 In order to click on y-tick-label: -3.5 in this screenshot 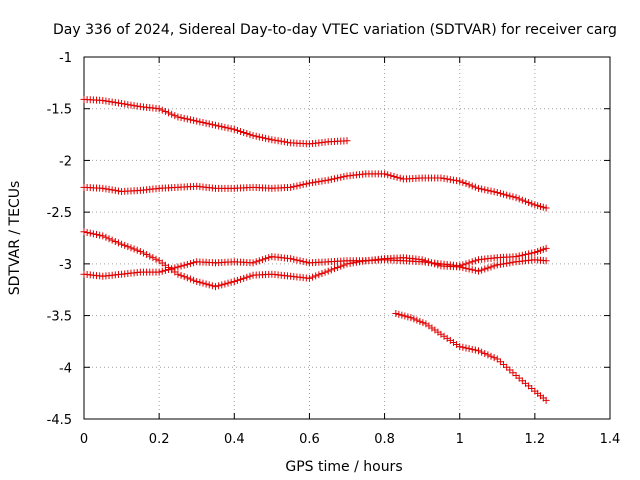, I will do `click(59, 317)`.